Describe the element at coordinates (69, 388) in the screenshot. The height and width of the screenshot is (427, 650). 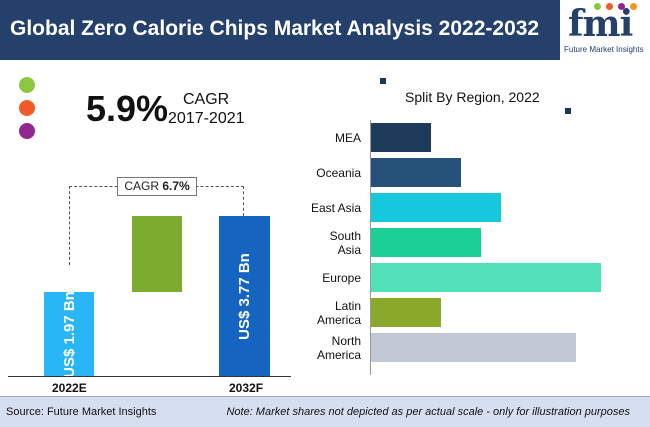
I see `year-label-2022e: 2022E` at that location.